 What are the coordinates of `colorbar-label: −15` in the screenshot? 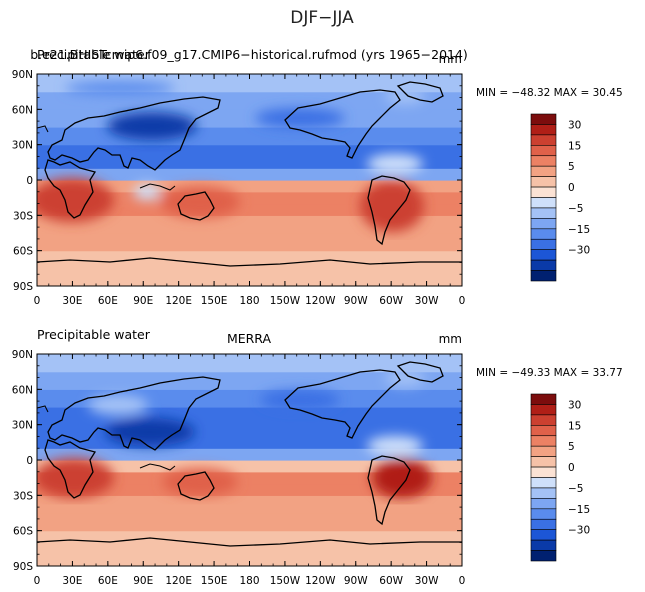 It's located at (579, 510).